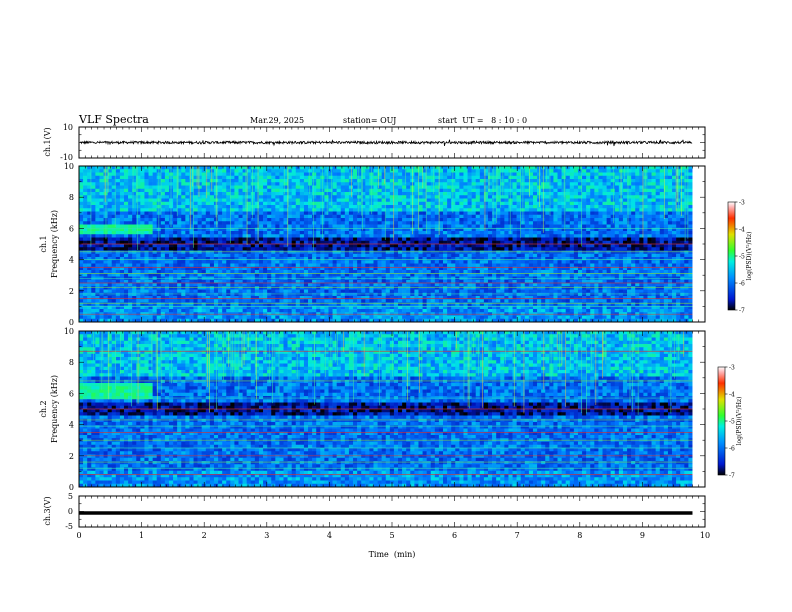 Image resolution: width=792 pixels, height=612 pixels. What do you see at coordinates (71, 487) in the screenshot?
I see `ch2-freq-ytick-0: 0` at bounding box center [71, 487].